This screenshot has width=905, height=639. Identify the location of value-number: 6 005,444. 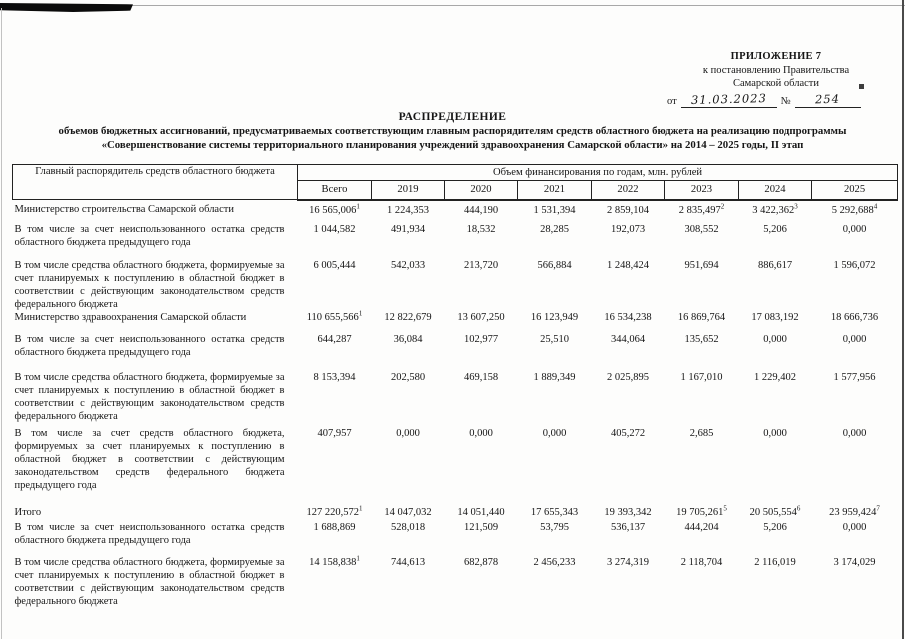
(334, 265).